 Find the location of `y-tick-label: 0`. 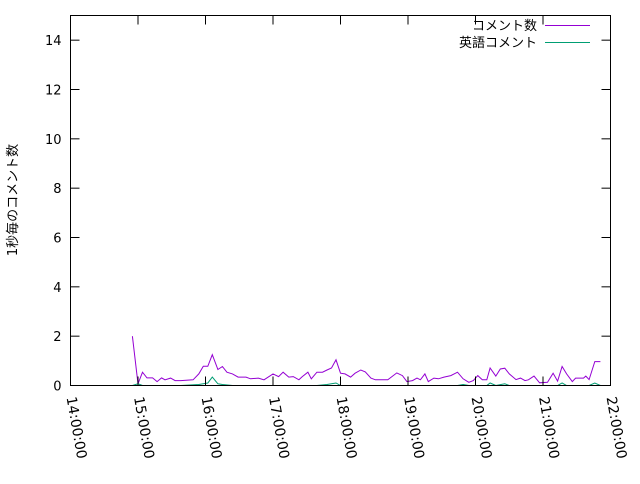

y-tick-label: 0 is located at coordinates (57, 387).